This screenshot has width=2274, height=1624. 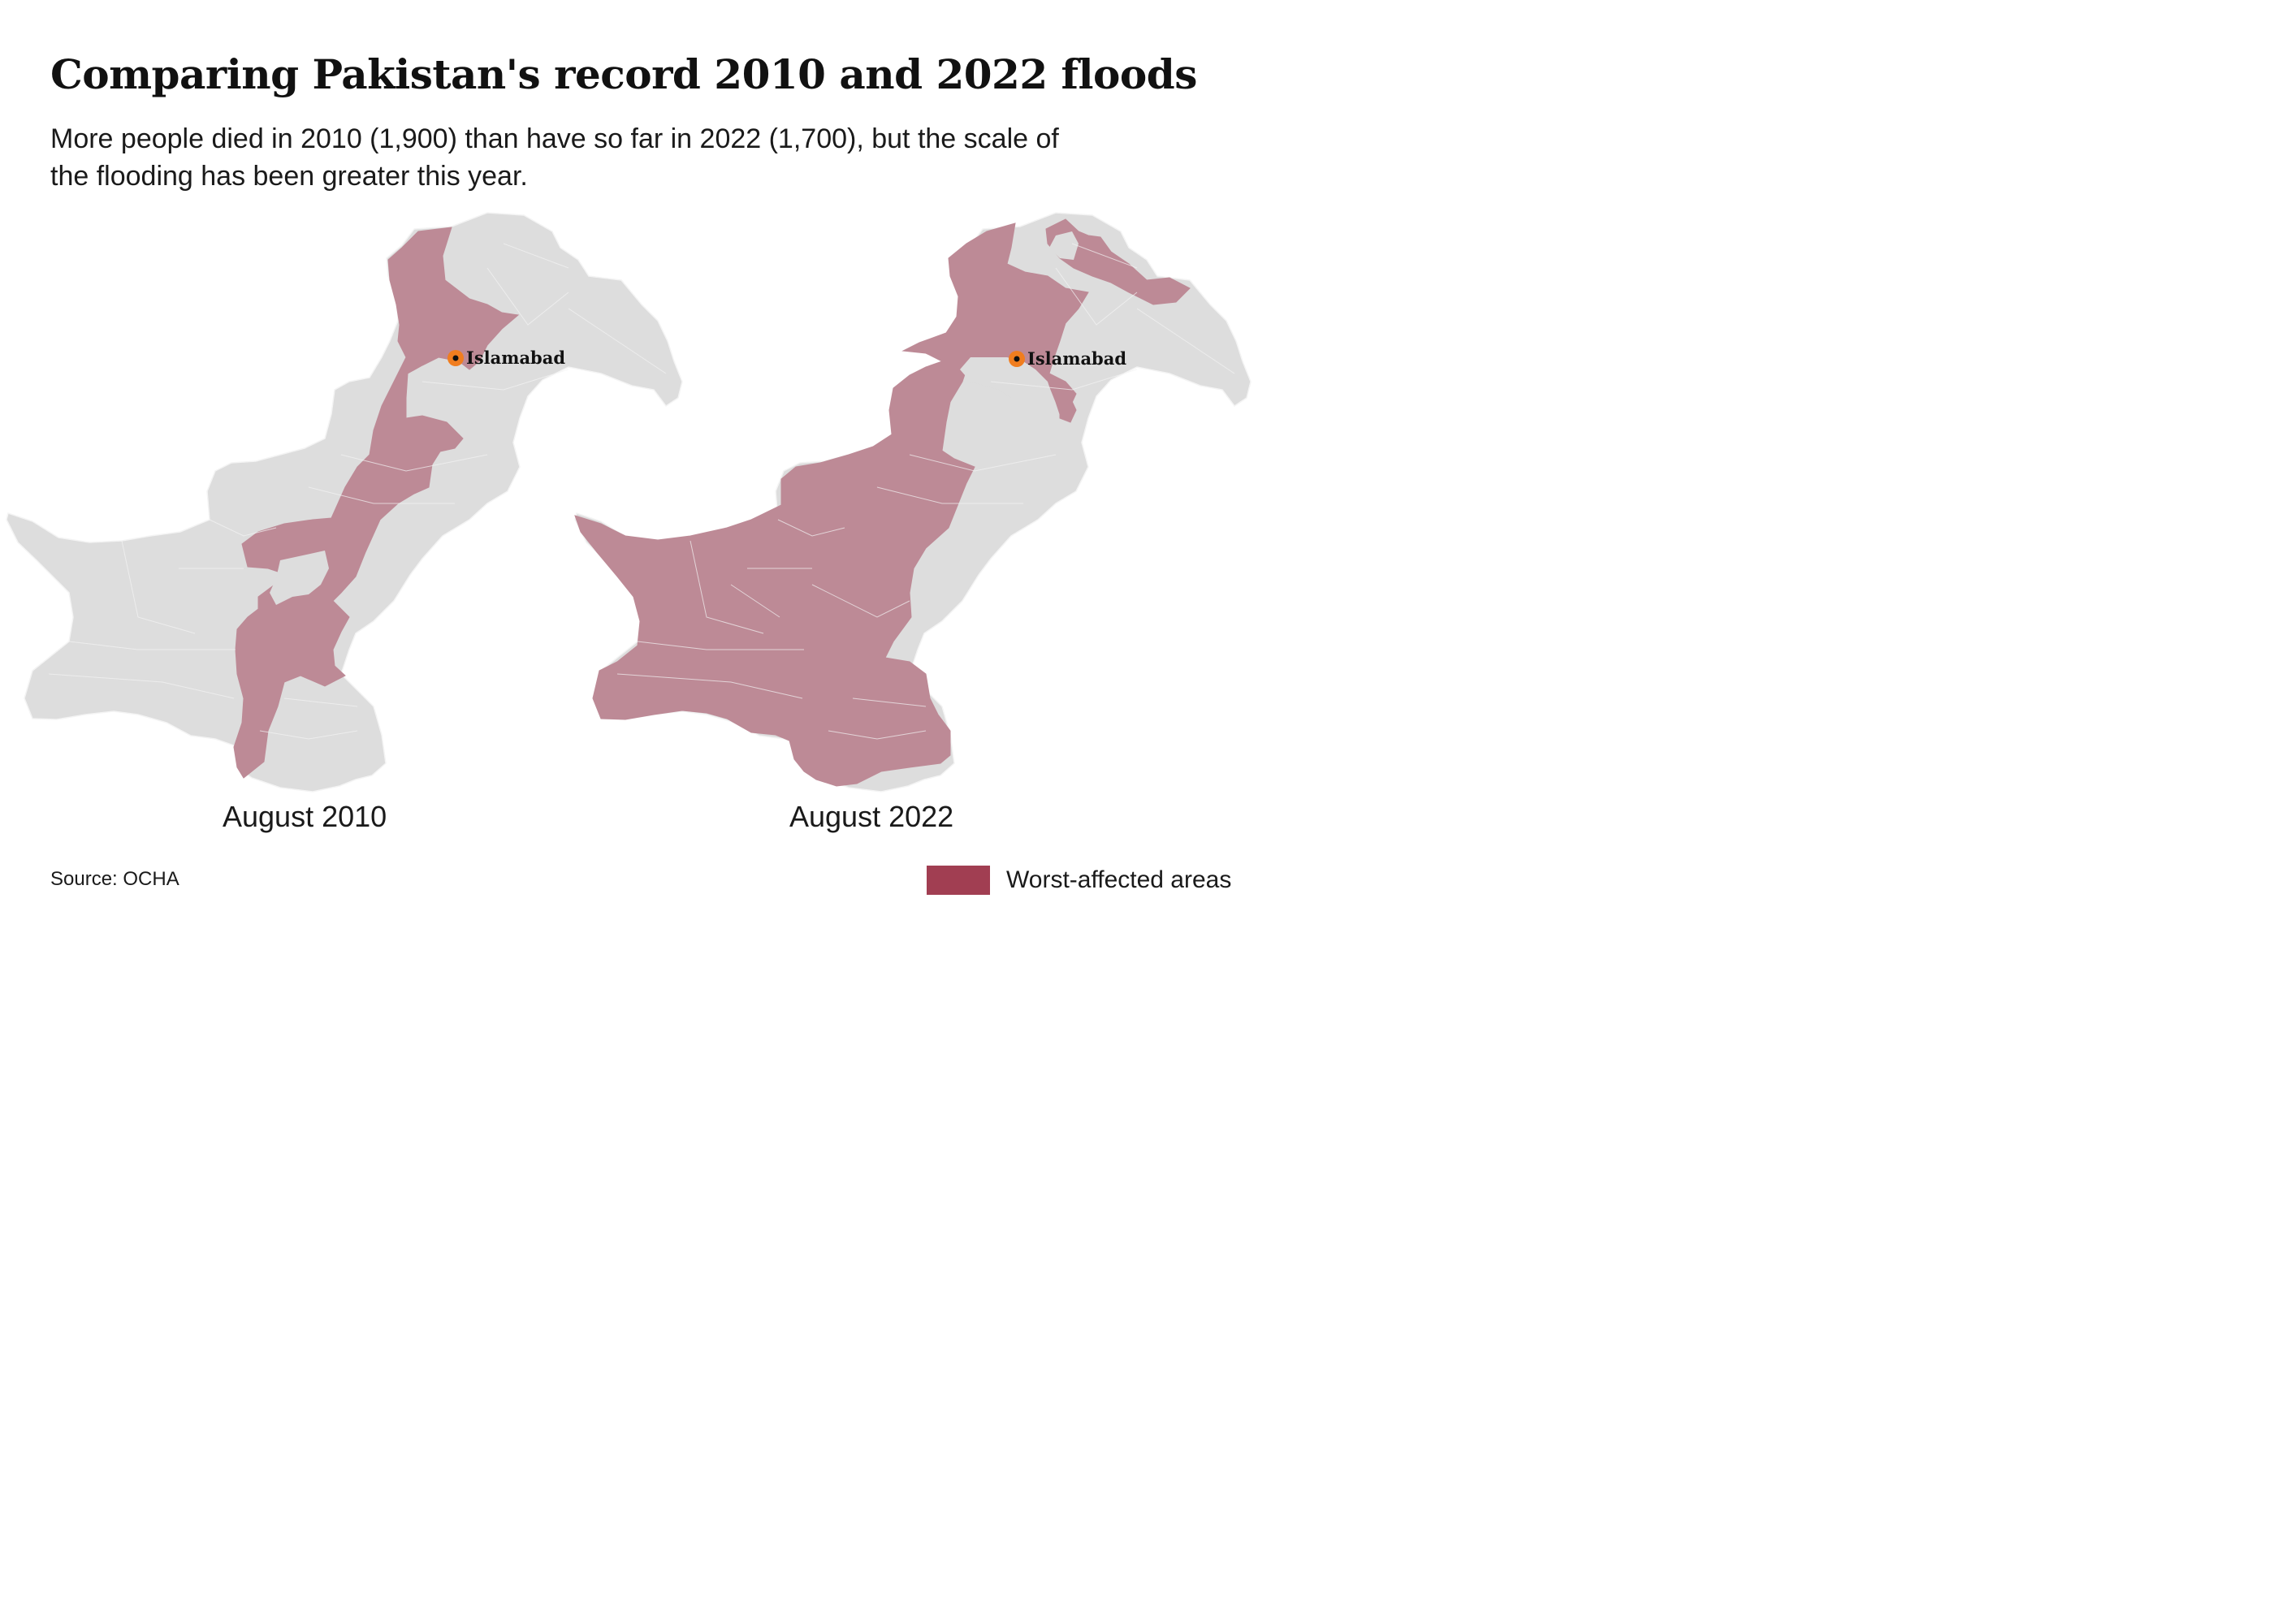 What do you see at coordinates (1020, 328) in the screenshot?
I see `unaffected-gaps-2022` at bounding box center [1020, 328].